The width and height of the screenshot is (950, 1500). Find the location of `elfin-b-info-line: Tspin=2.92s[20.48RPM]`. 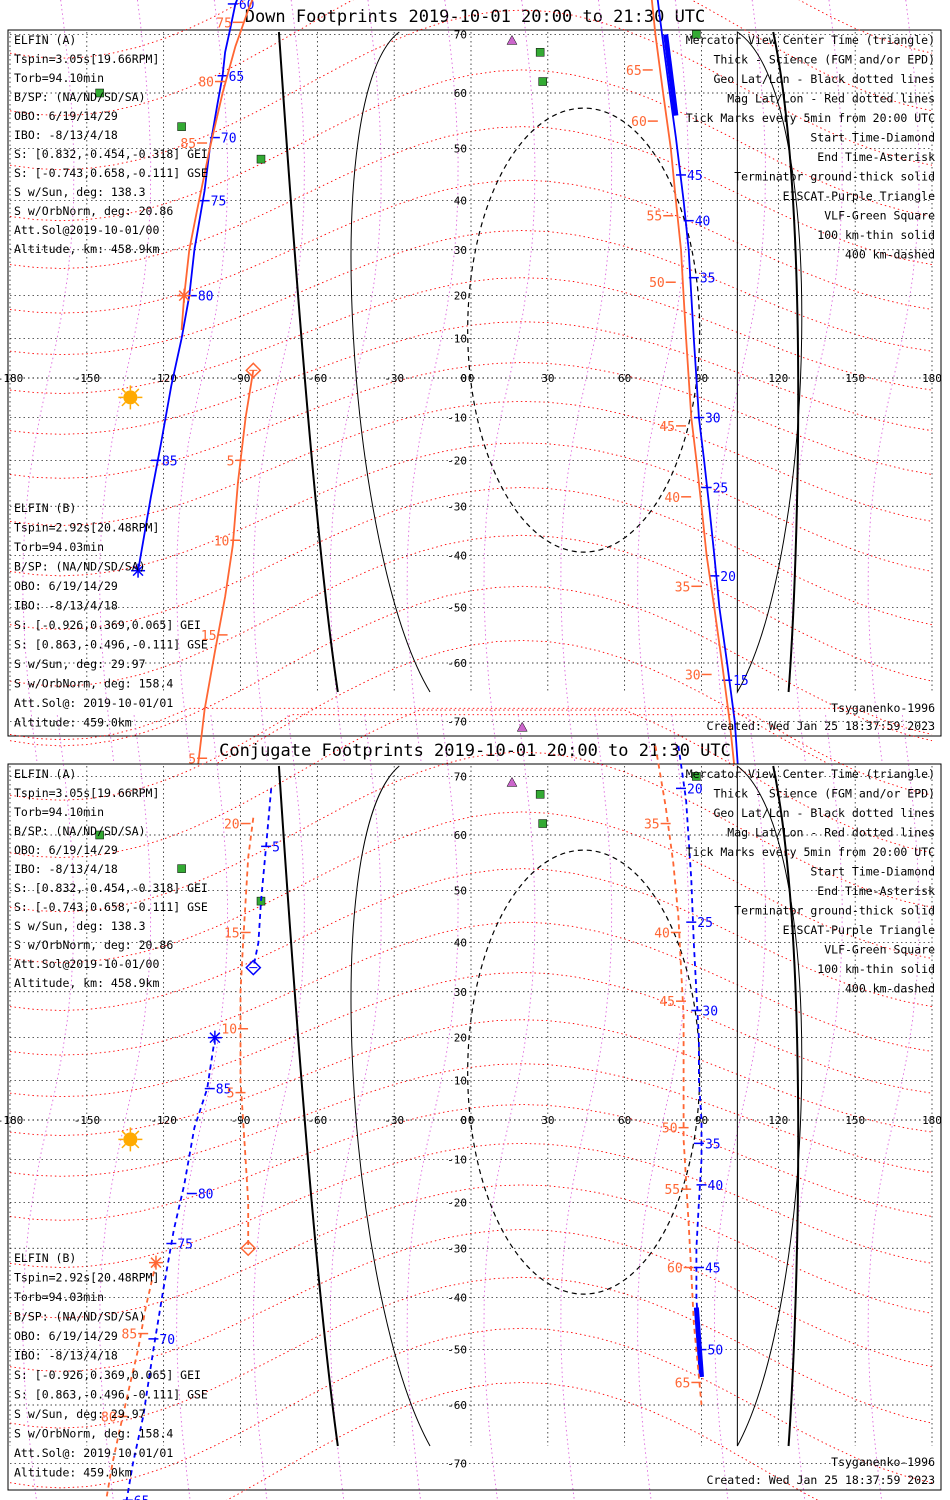

elfin-b-info-line: Tspin=2.92s[20.48RPM] is located at coordinates (86, 1278).